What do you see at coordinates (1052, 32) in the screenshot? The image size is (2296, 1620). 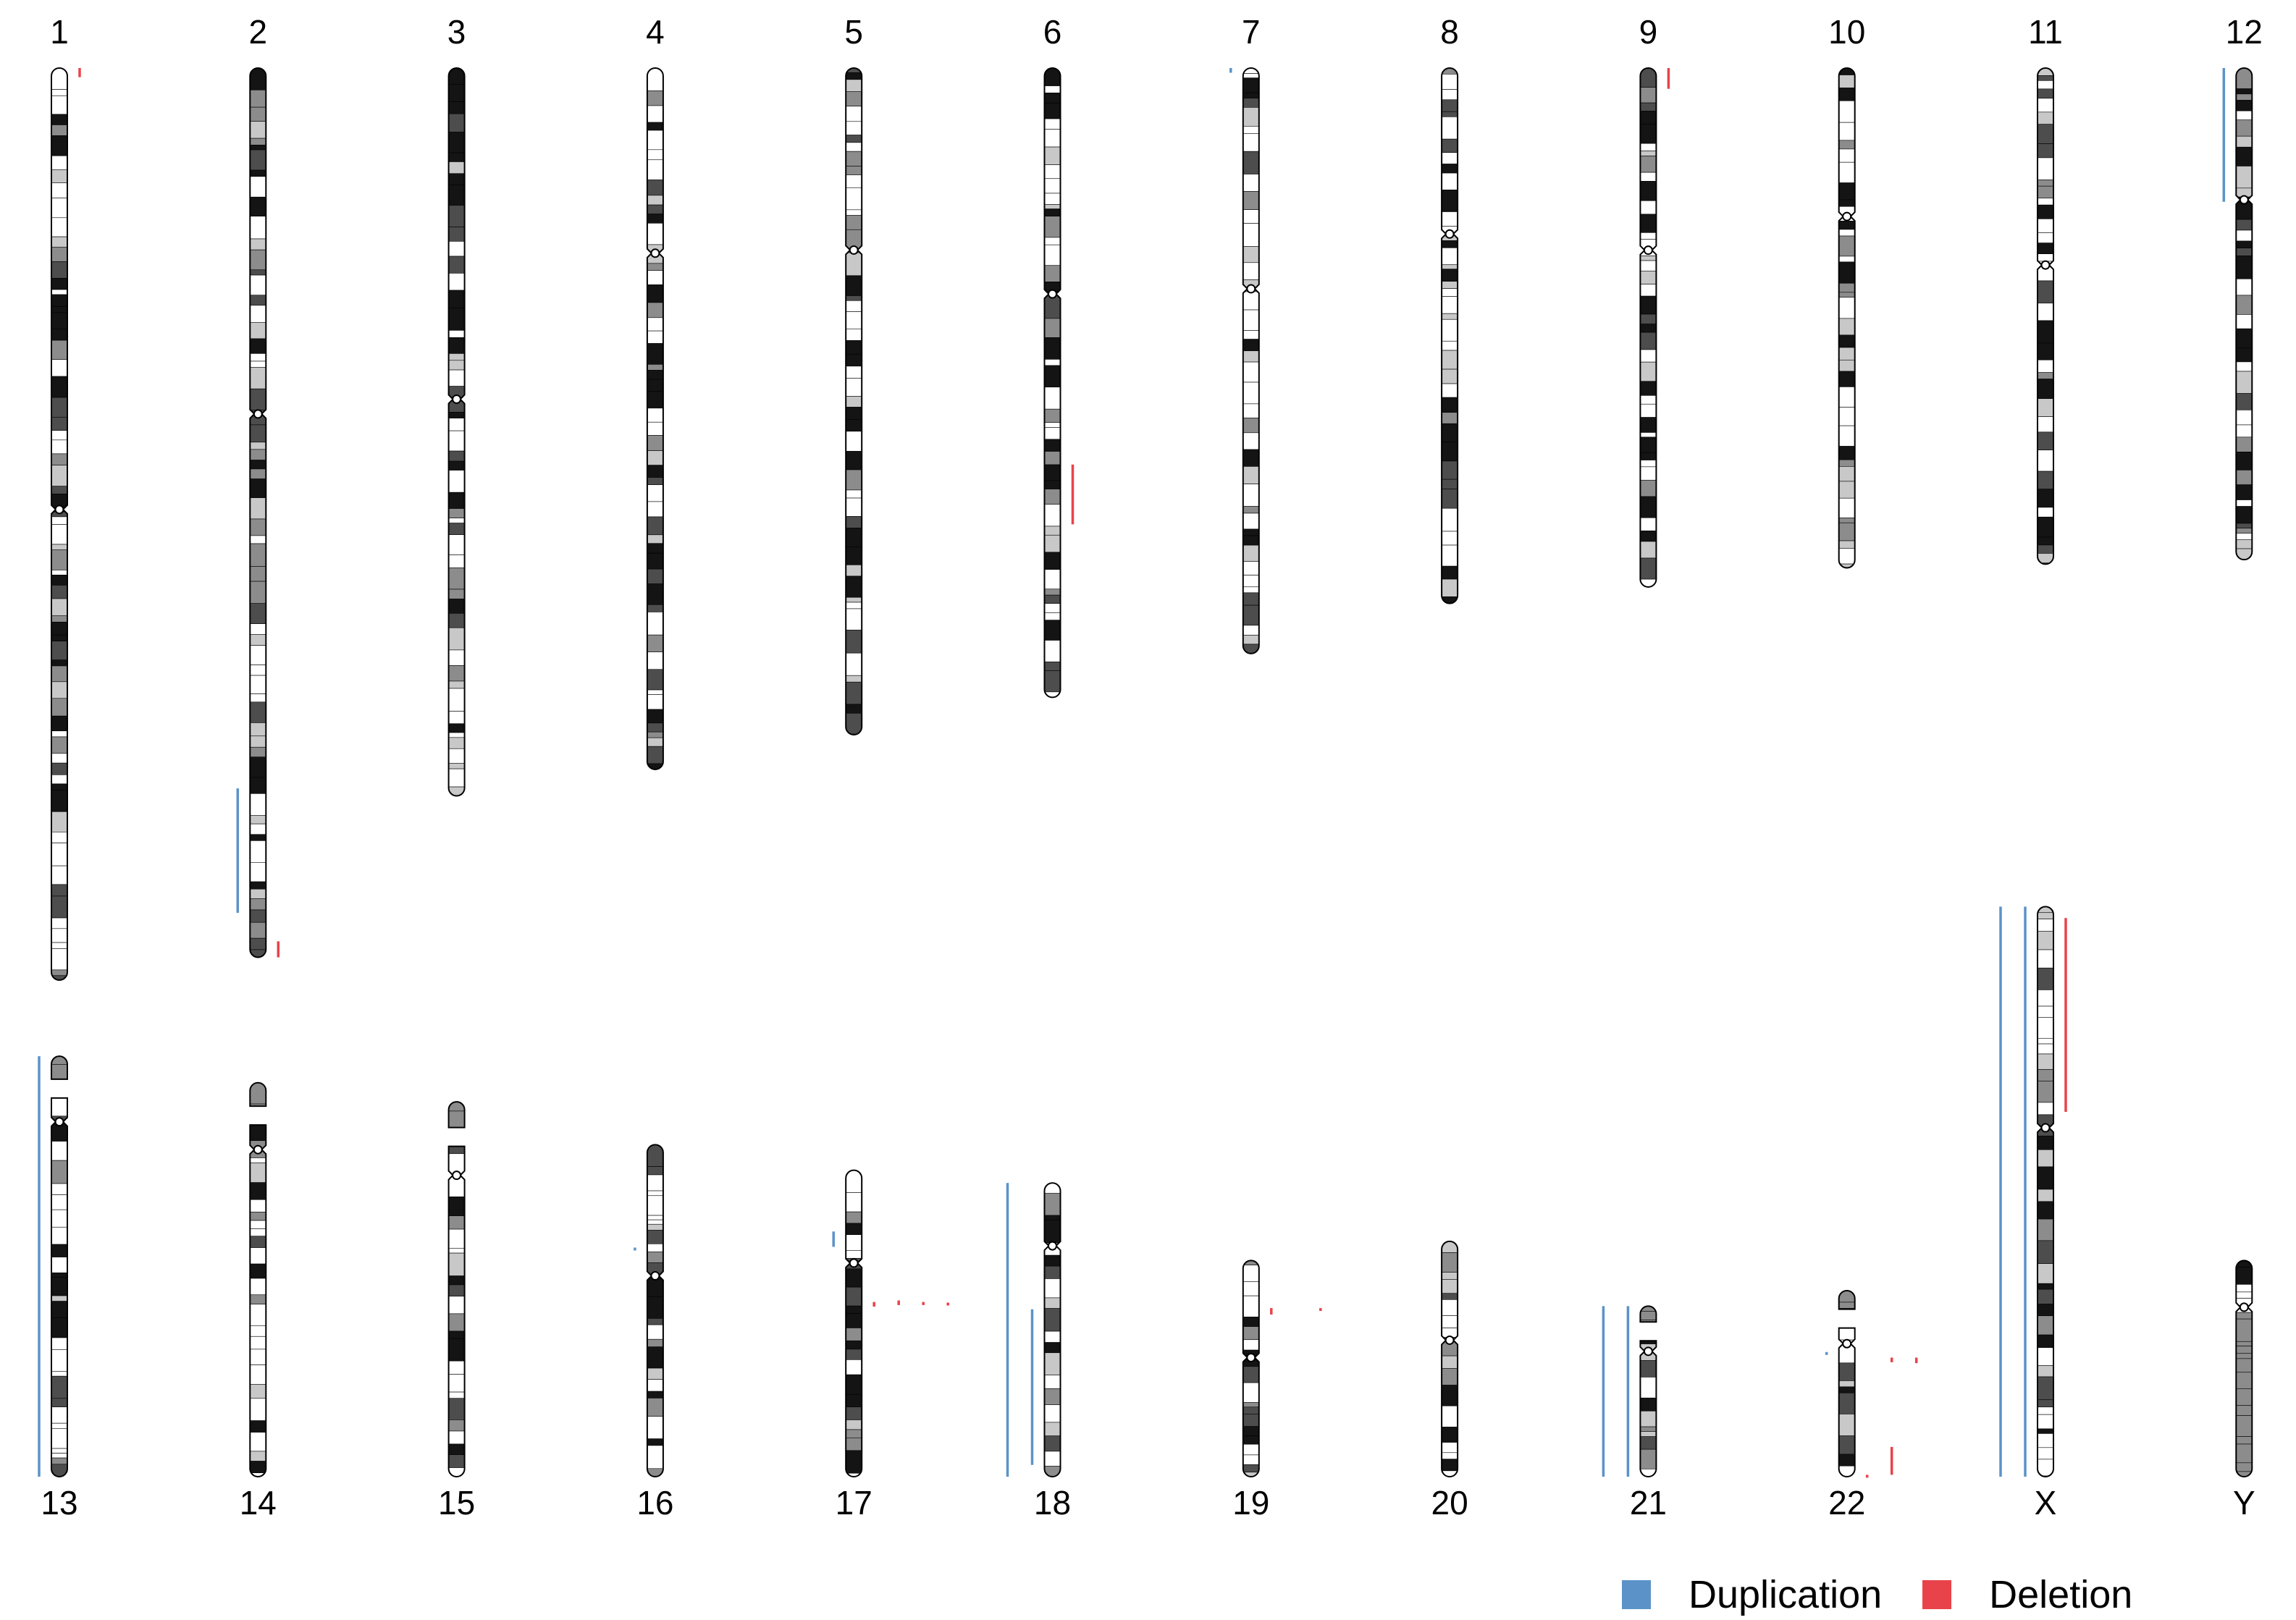 I see `chromosome-label-6: 6` at bounding box center [1052, 32].